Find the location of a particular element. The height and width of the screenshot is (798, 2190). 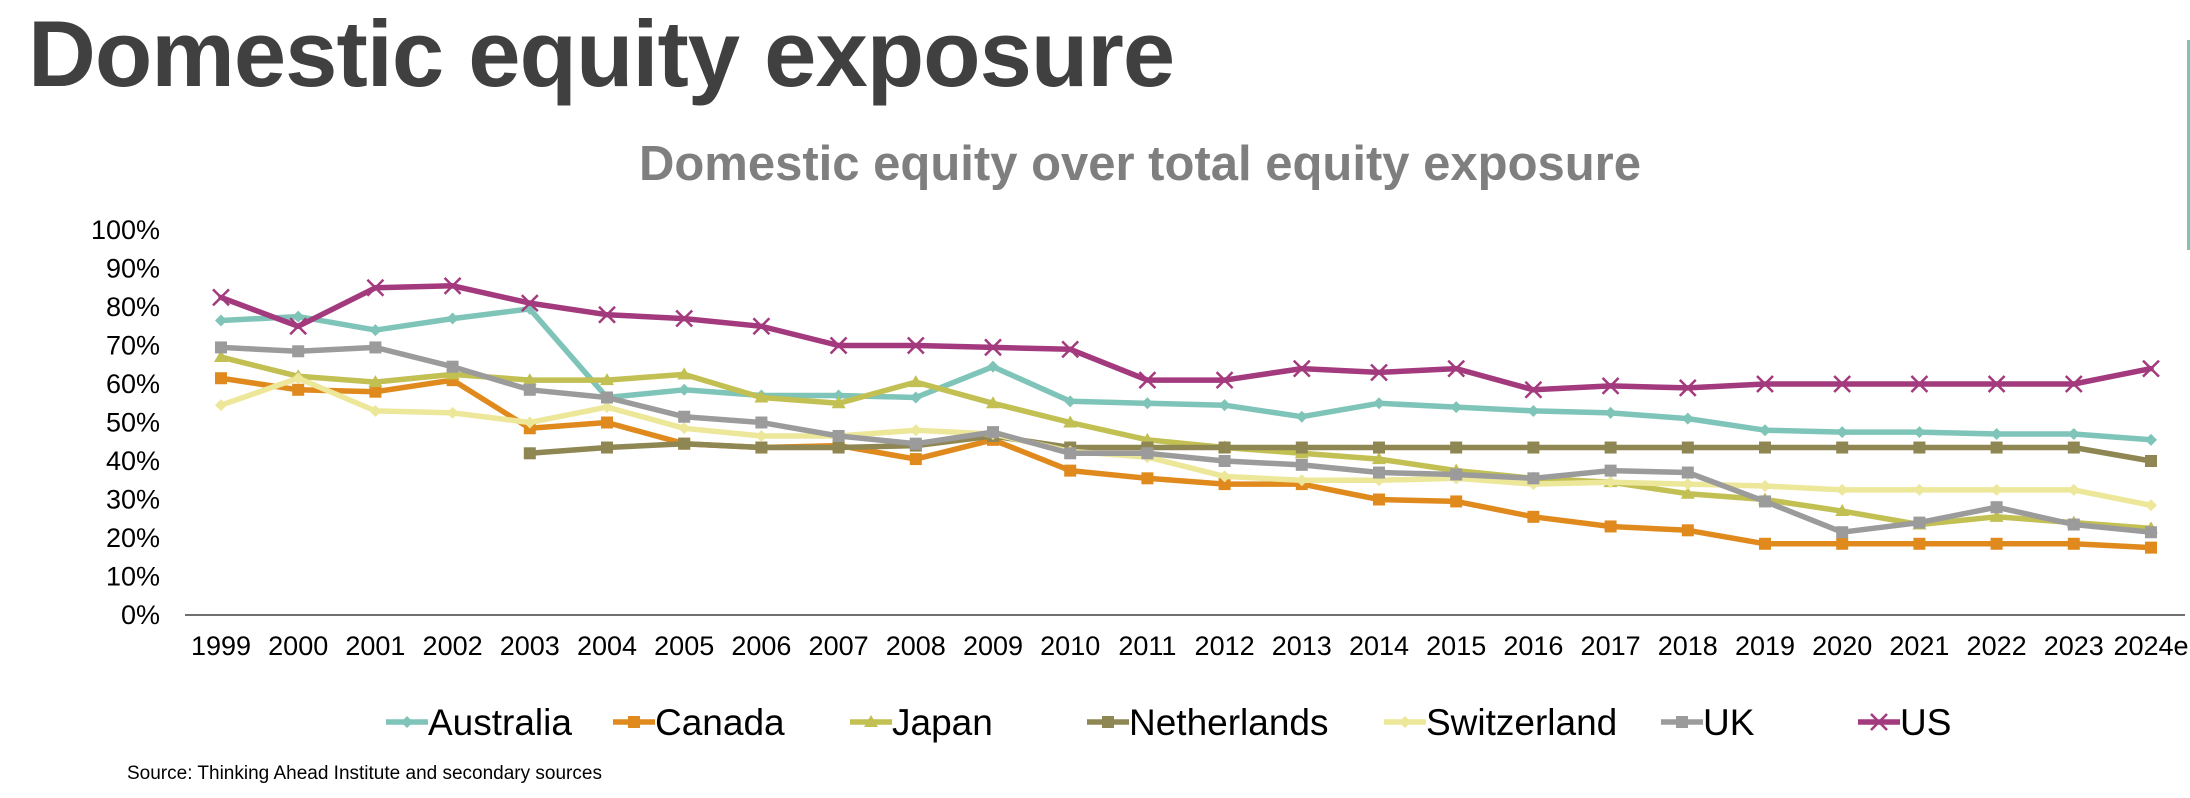

y-tick-label: 90% is located at coordinates (133, 269).